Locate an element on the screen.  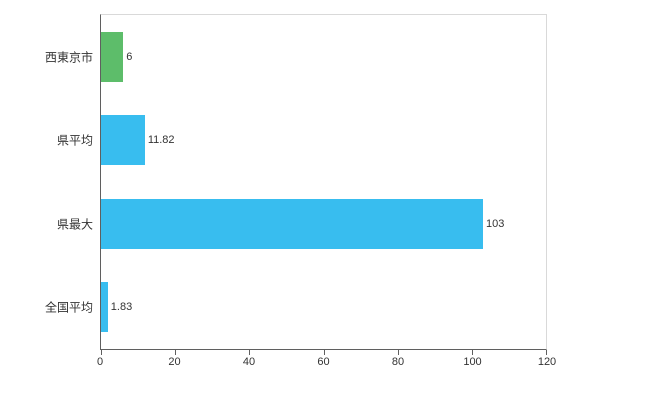
value-label: 11.82 is located at coordinates (161, 140).